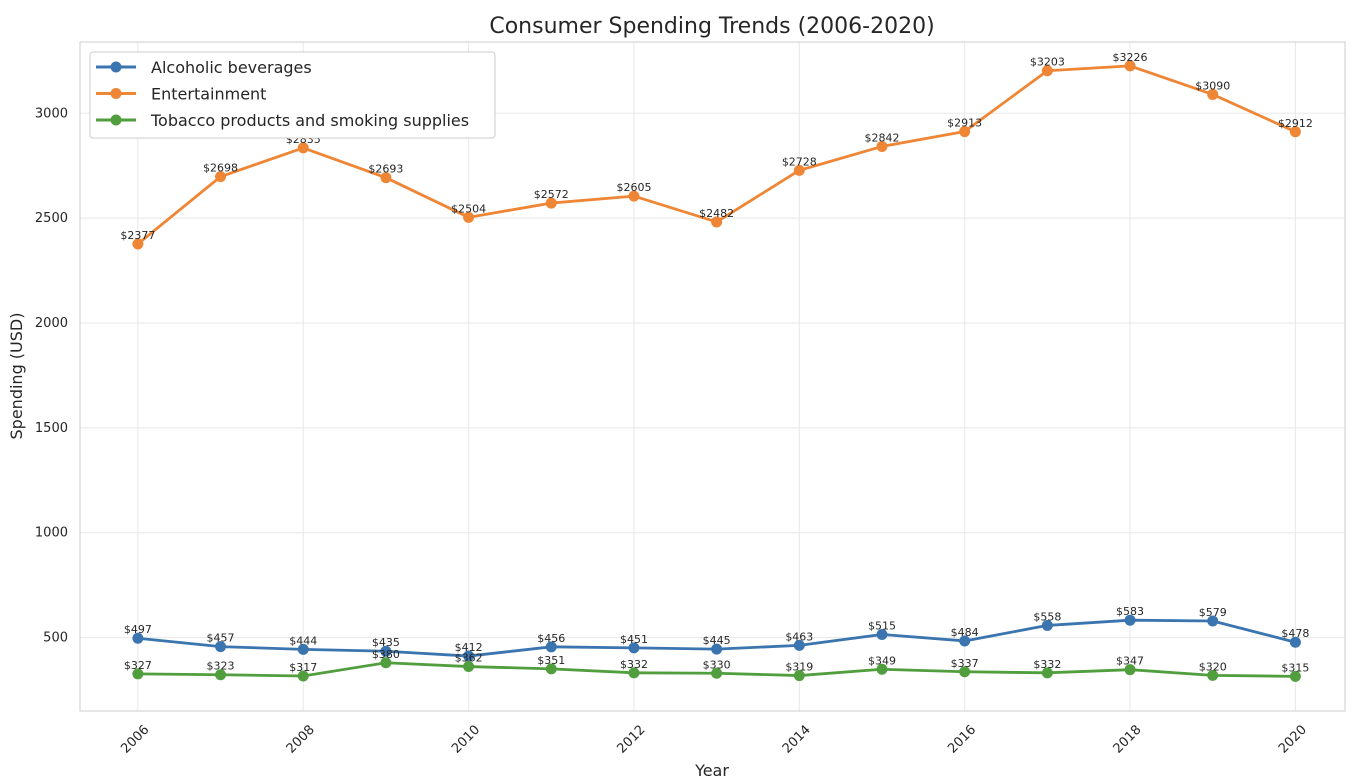  Describe the element at coordinates (303, 640) in the screenshot. I see `data-label: $444` at that location.